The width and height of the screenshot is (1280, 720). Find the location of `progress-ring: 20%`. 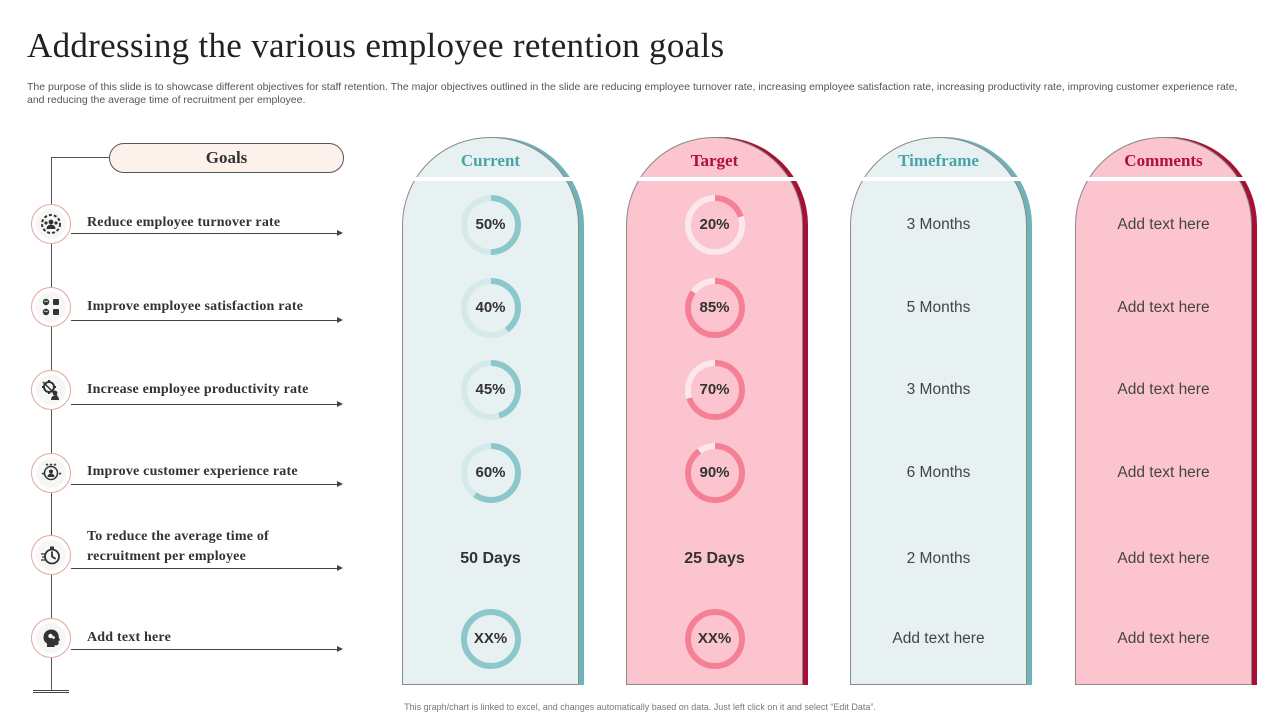

progress-ring: 20% is located at coordinates (715, 225).